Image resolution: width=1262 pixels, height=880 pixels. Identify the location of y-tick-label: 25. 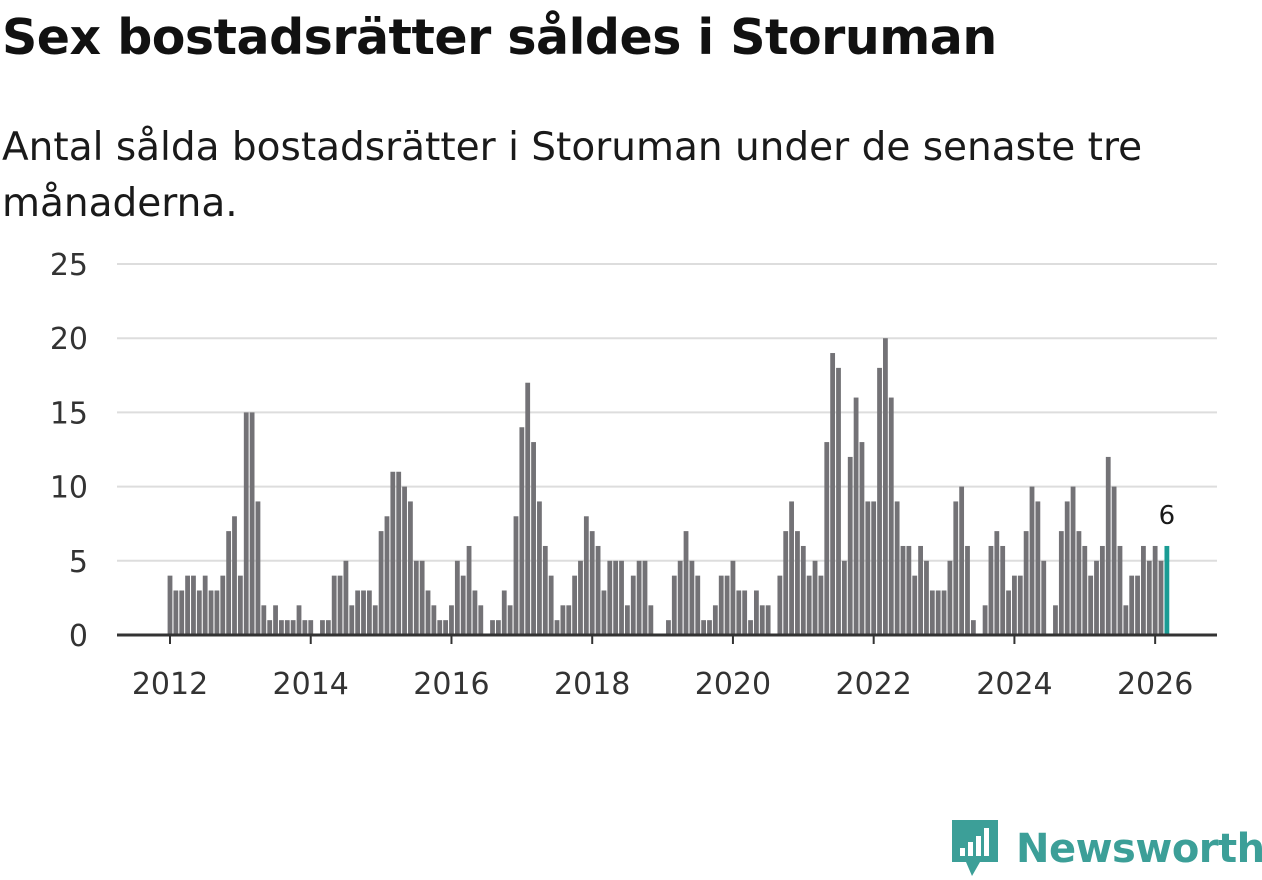
(69, 265).